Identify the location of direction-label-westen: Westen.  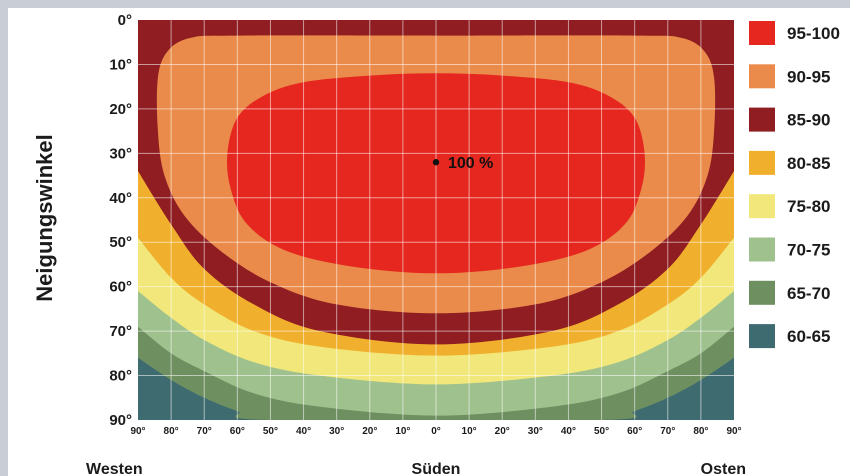
(114, 468).